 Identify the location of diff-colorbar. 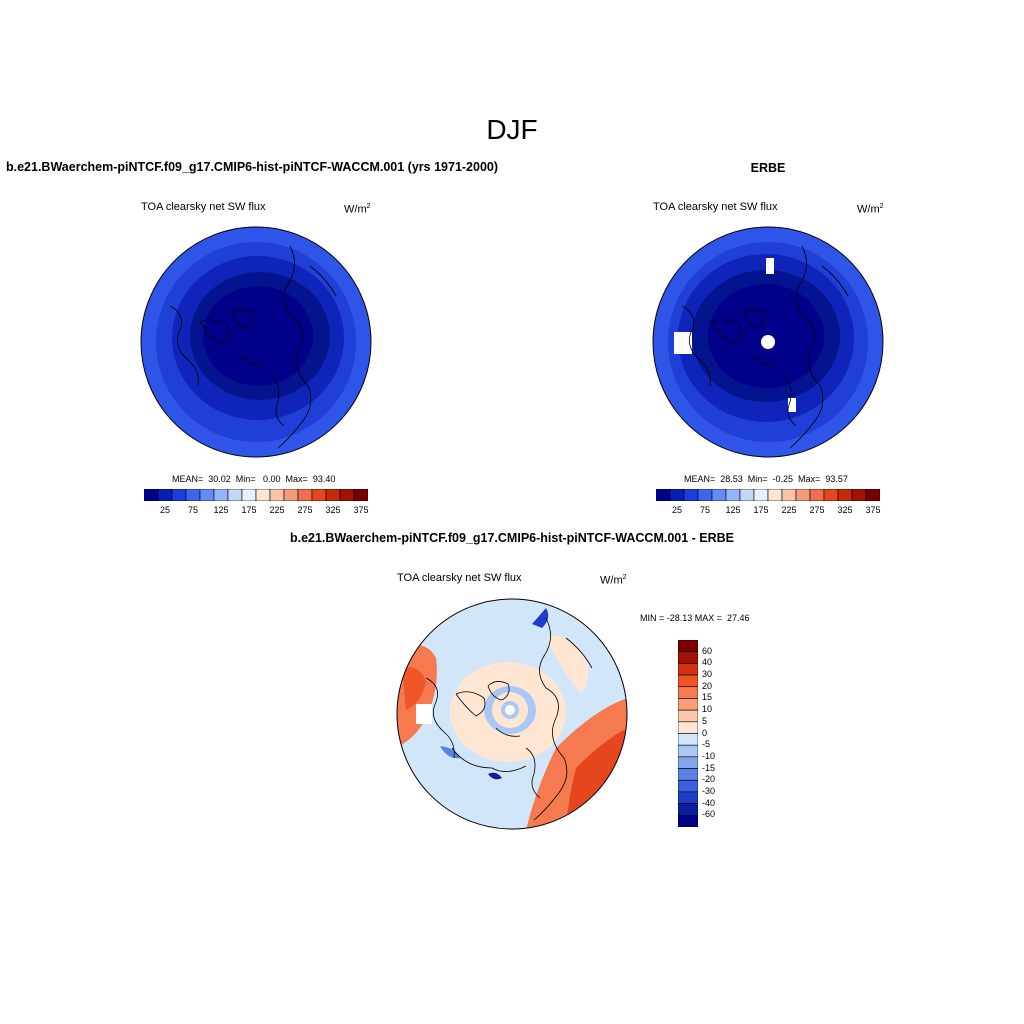
(688, 733).